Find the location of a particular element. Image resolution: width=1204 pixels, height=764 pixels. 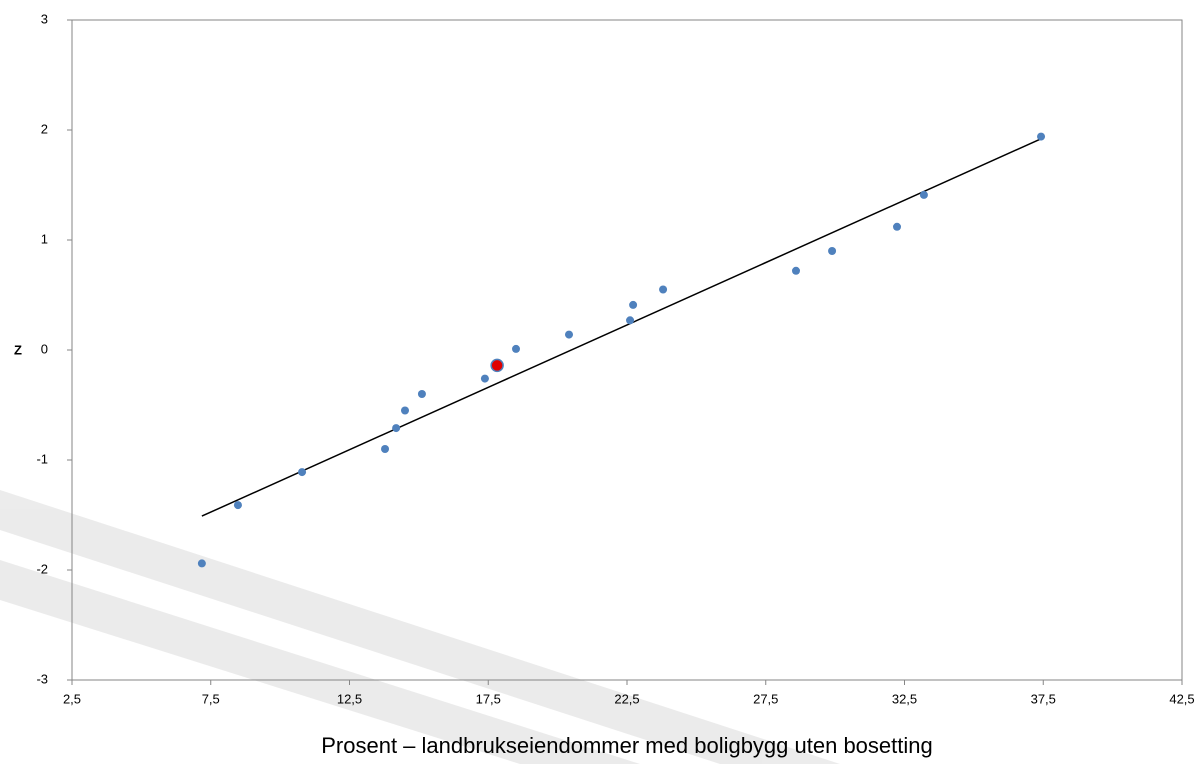

y-tick-label: 0 is located at coordinates (44, 348).